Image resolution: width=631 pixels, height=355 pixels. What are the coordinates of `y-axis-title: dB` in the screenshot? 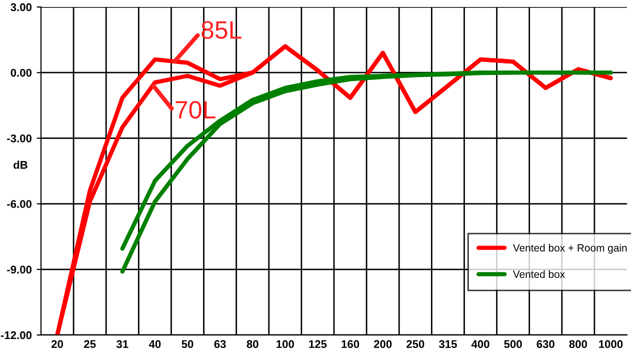 It's located at (21, 164).